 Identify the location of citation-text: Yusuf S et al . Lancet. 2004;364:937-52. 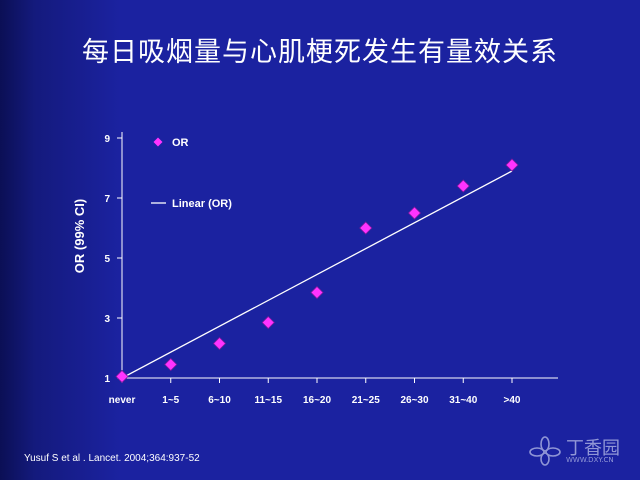
(112, 458).